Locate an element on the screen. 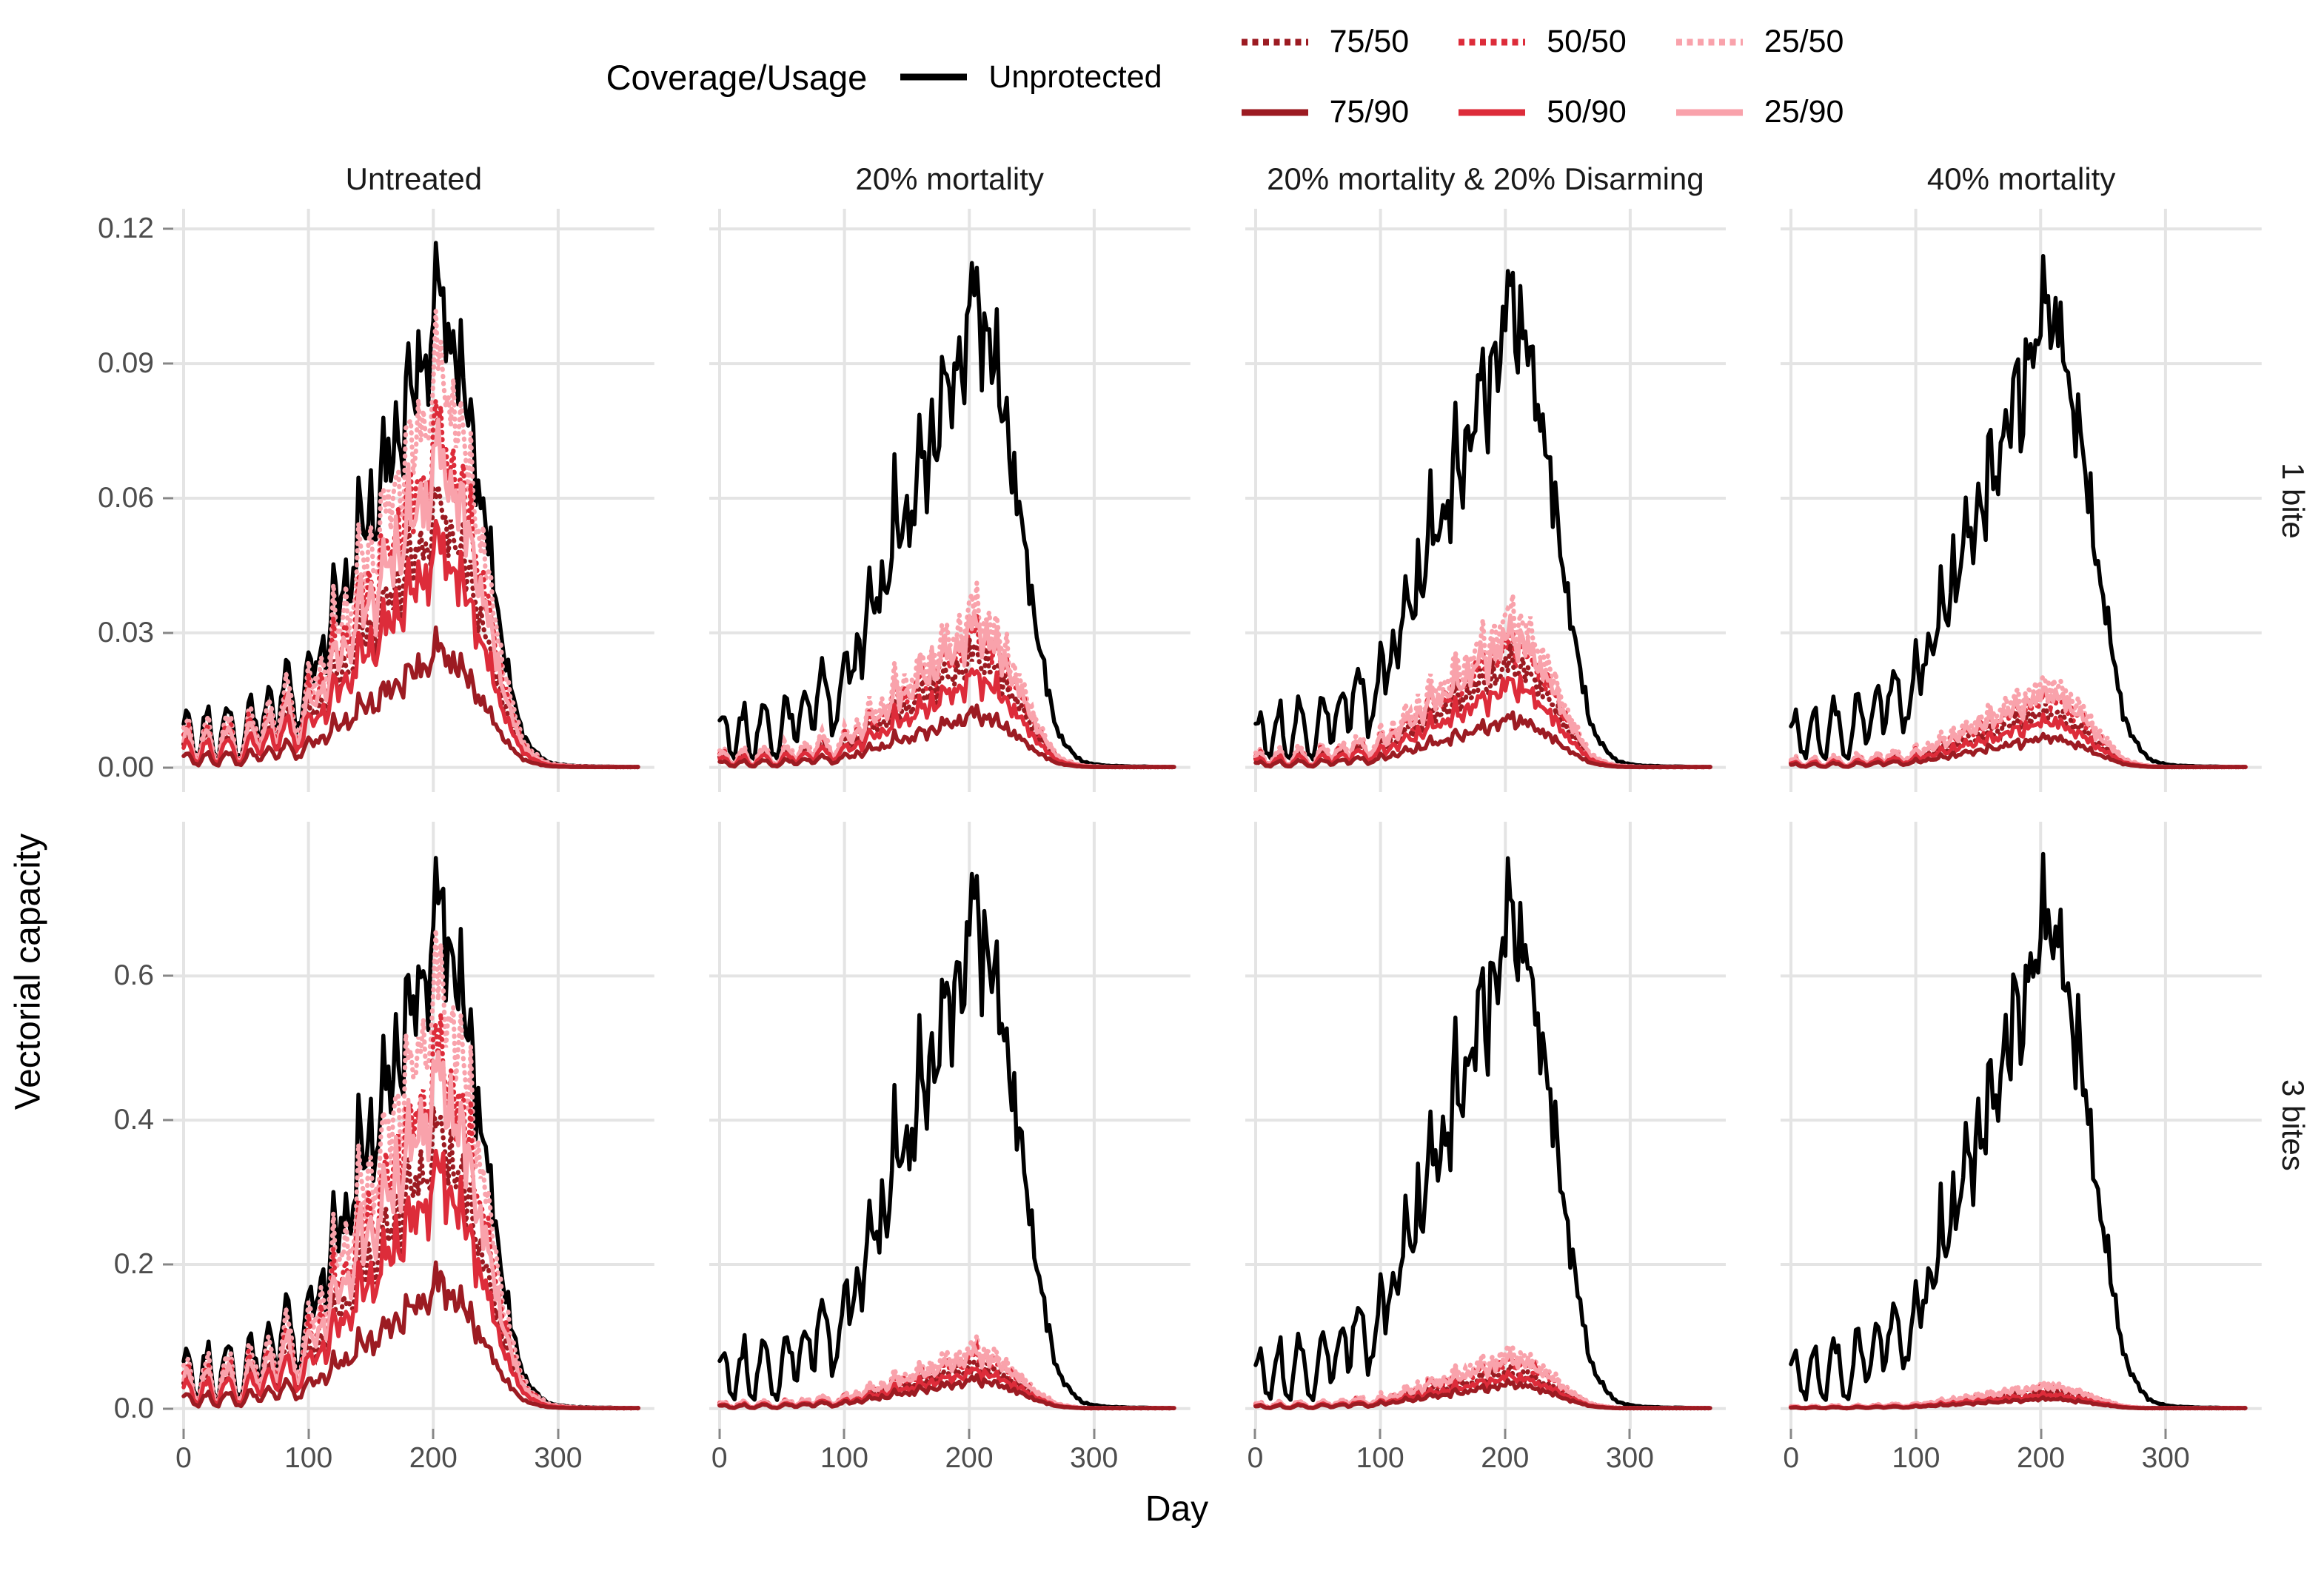 The image size is (2324, 1582). panel-20-mortality-1-bite is located at coordinates (950, 500).